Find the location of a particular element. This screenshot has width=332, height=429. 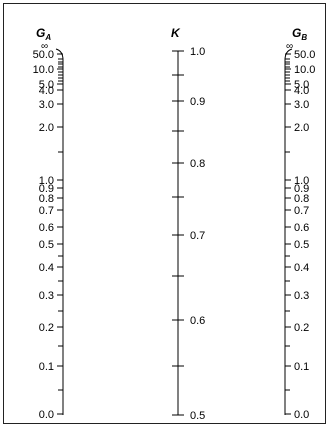

ga-tick-label: 0.7 is located at coordinates (46, 211).